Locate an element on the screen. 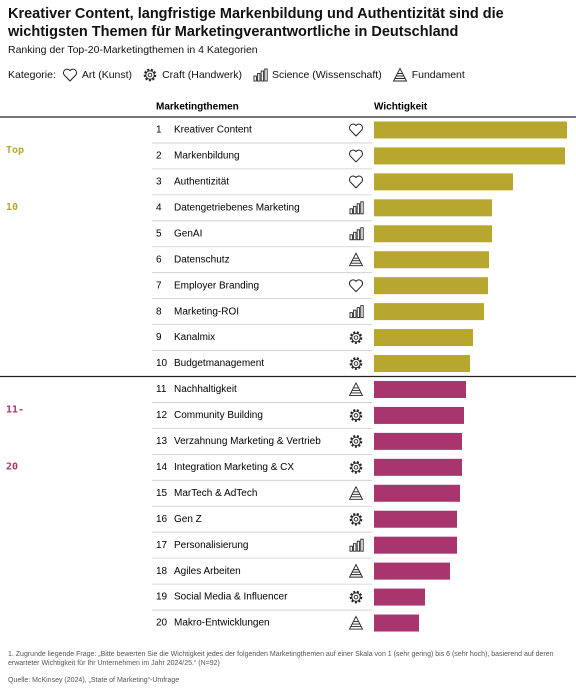  legend-item: Fundament is located at coordinates (428, 75).